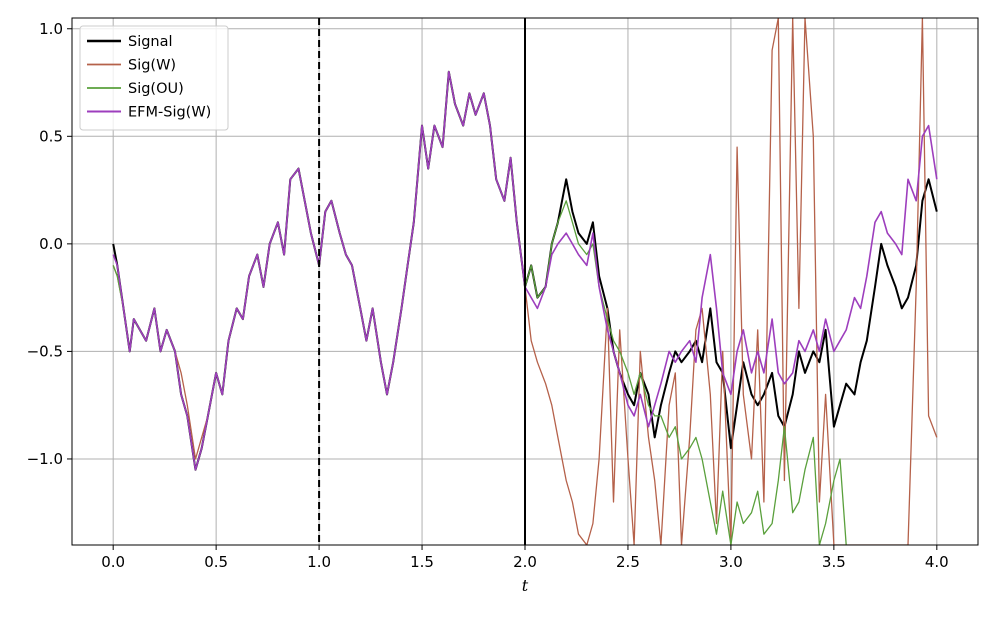 Image resolution: width=997 pixels, height=617 pixels. What do you see at coordinates (525, 585) in the screenshot?
I see `x-axis-label: t` at bounding box center [525, 585].